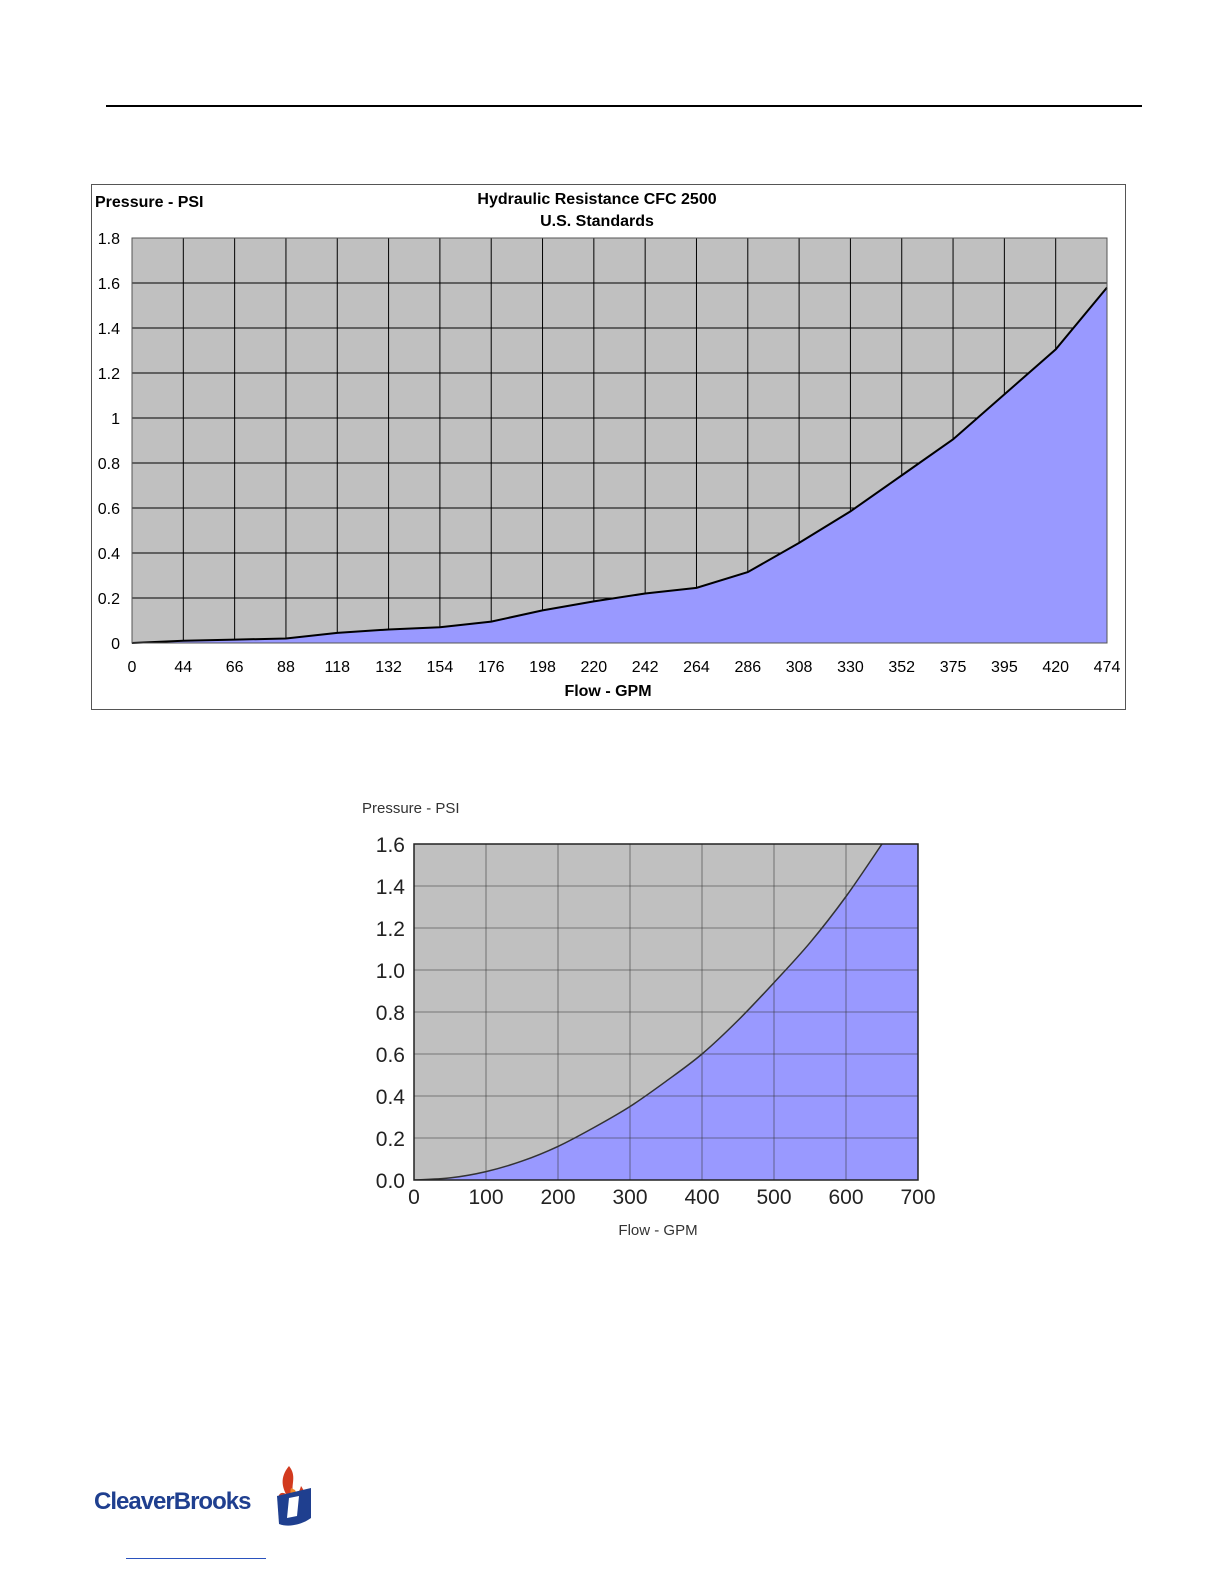 The image size is (1224, 1584). I want to click on chart2-series-line, so click(648, 1012).